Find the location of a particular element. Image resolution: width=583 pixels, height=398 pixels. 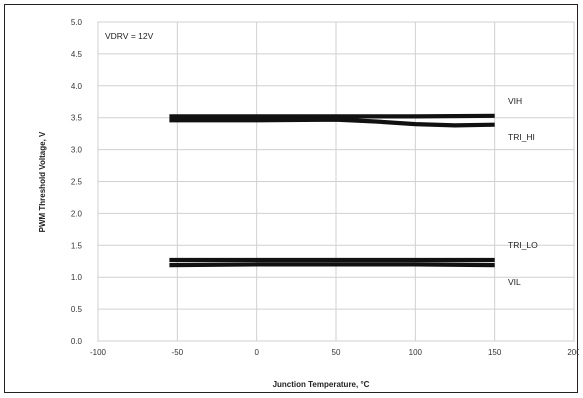

y-tick-label: 2.5 is located at coordinates (77, 182).